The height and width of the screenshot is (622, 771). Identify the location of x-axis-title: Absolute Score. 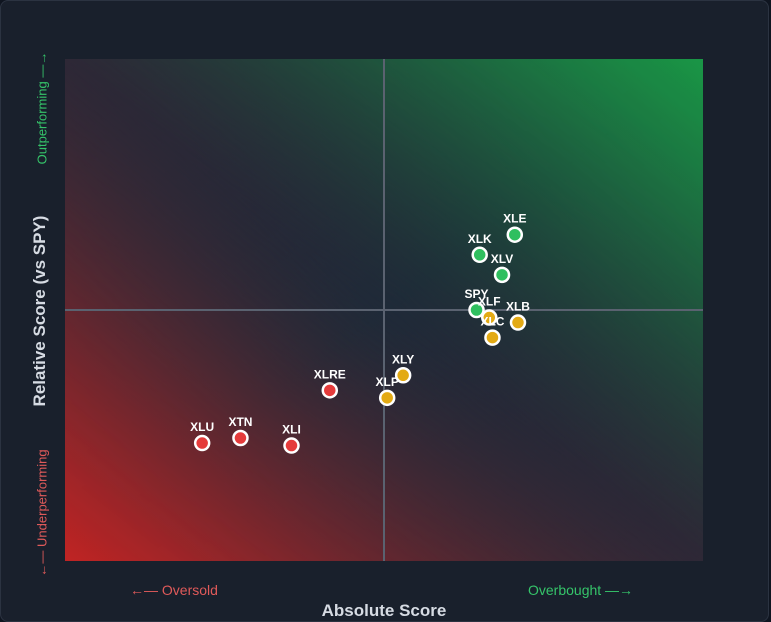
(384, 610).